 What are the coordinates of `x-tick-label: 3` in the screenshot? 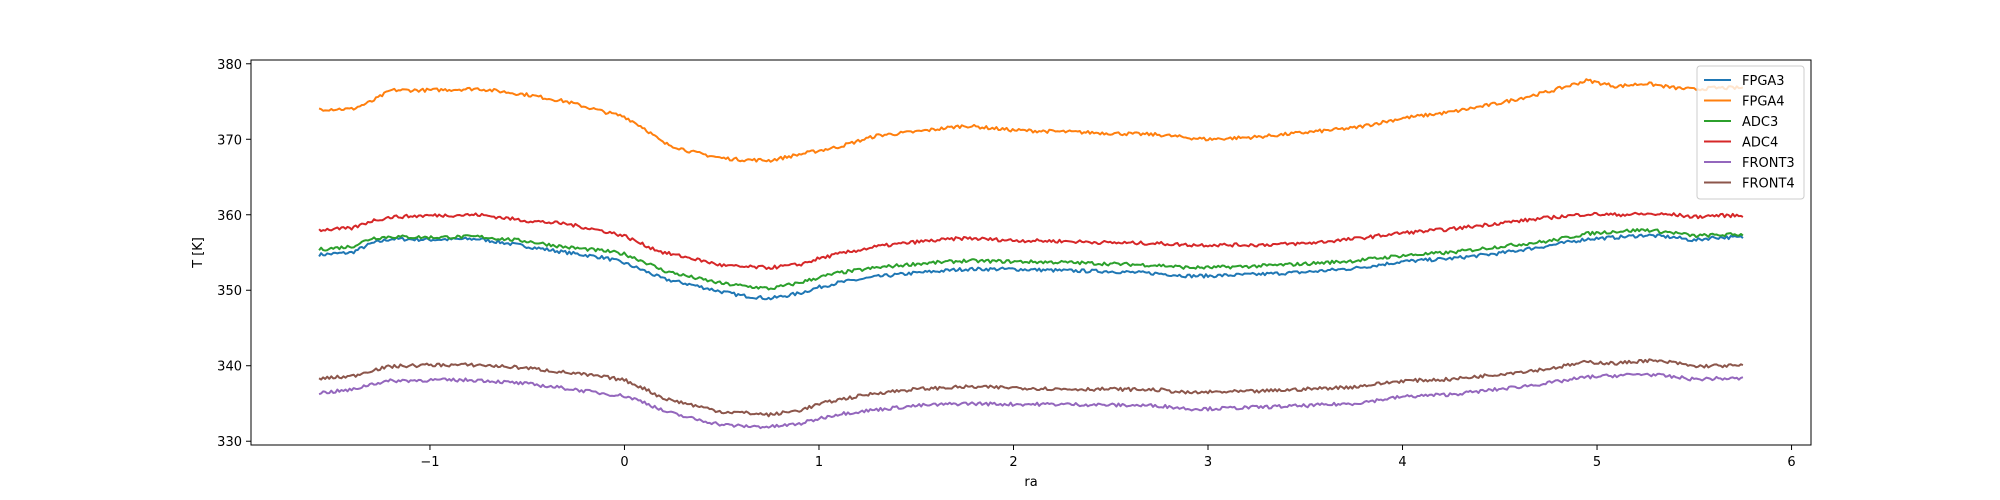 It's located at (1208, 462).